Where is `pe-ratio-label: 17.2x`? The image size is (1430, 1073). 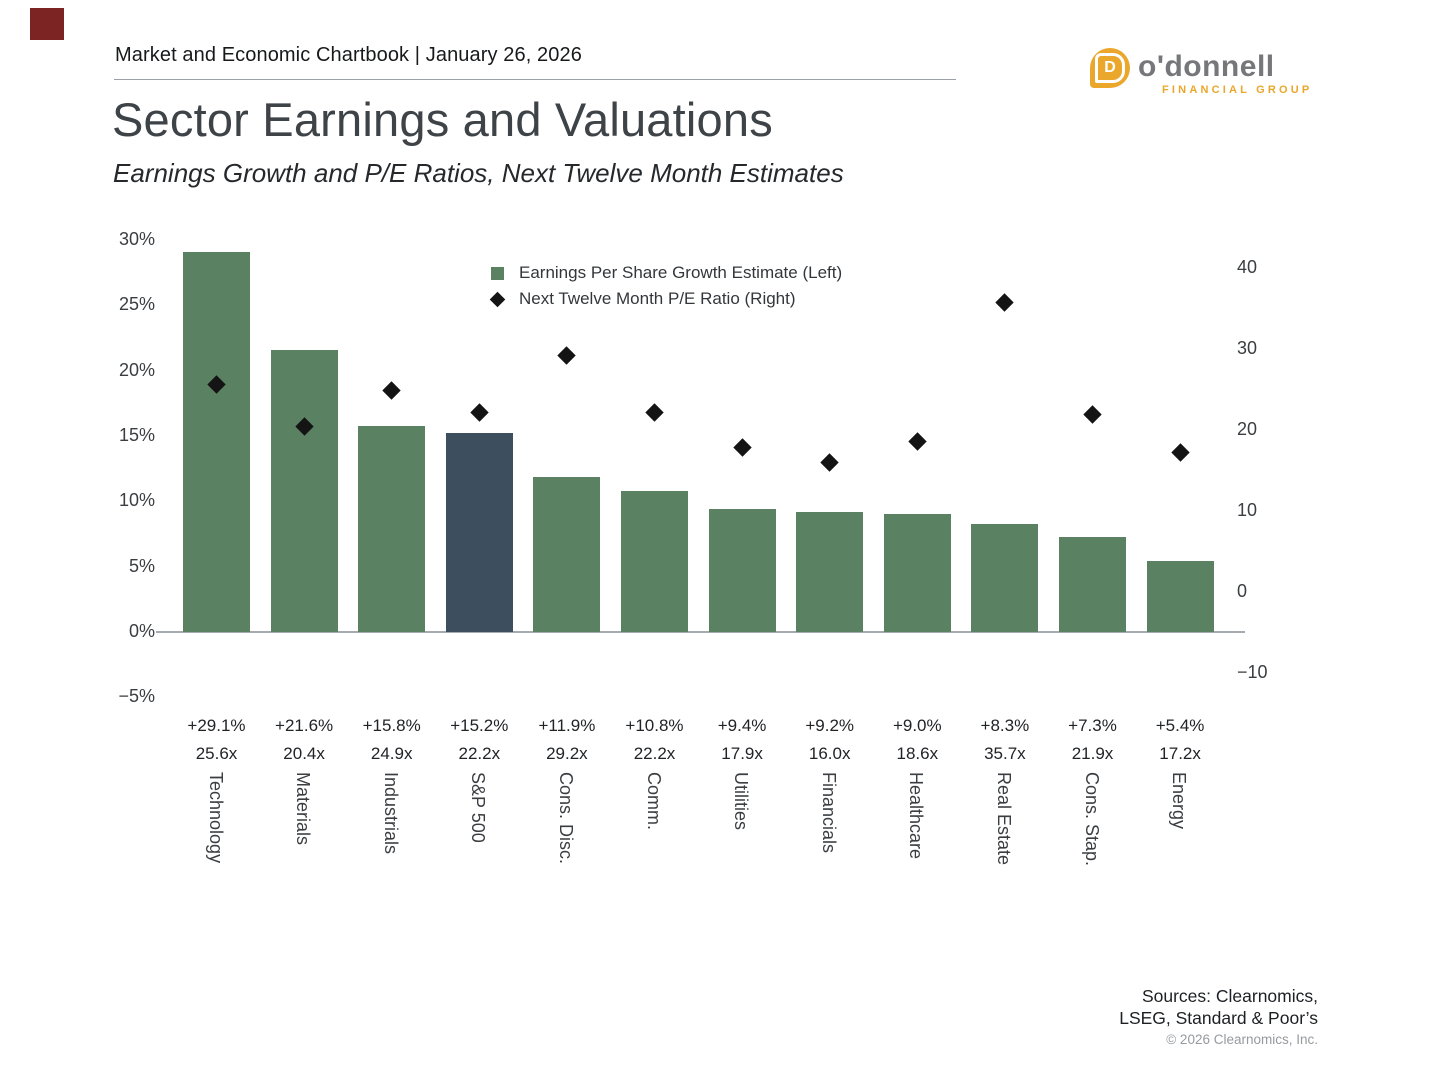 pe-ratio-label: 17.2x is located at coordinates (1180, 753).